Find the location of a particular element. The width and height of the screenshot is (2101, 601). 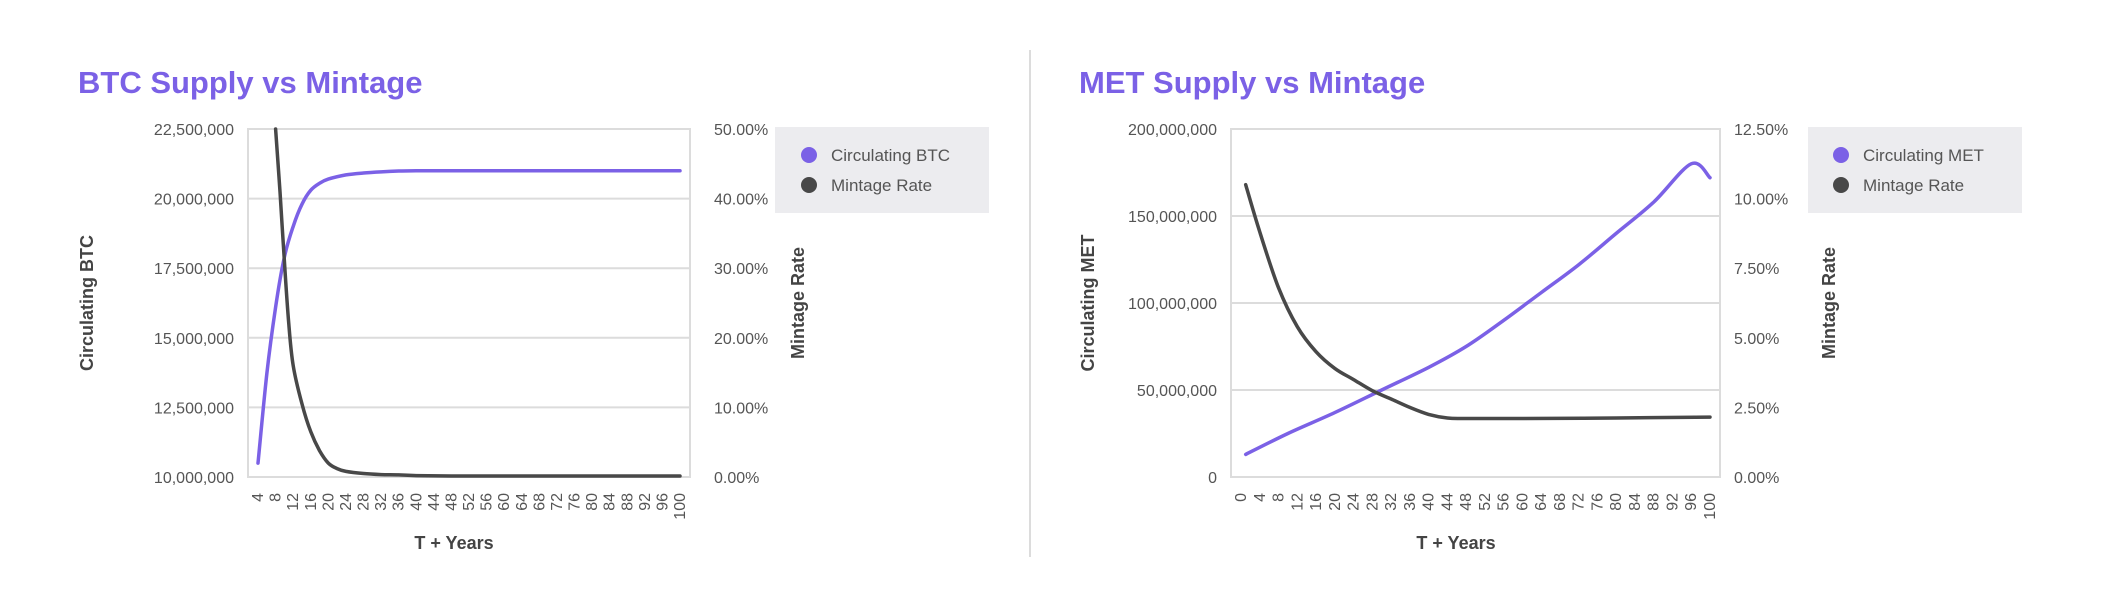

x-tick-label: 12 is located at coordinates (1297, 502).